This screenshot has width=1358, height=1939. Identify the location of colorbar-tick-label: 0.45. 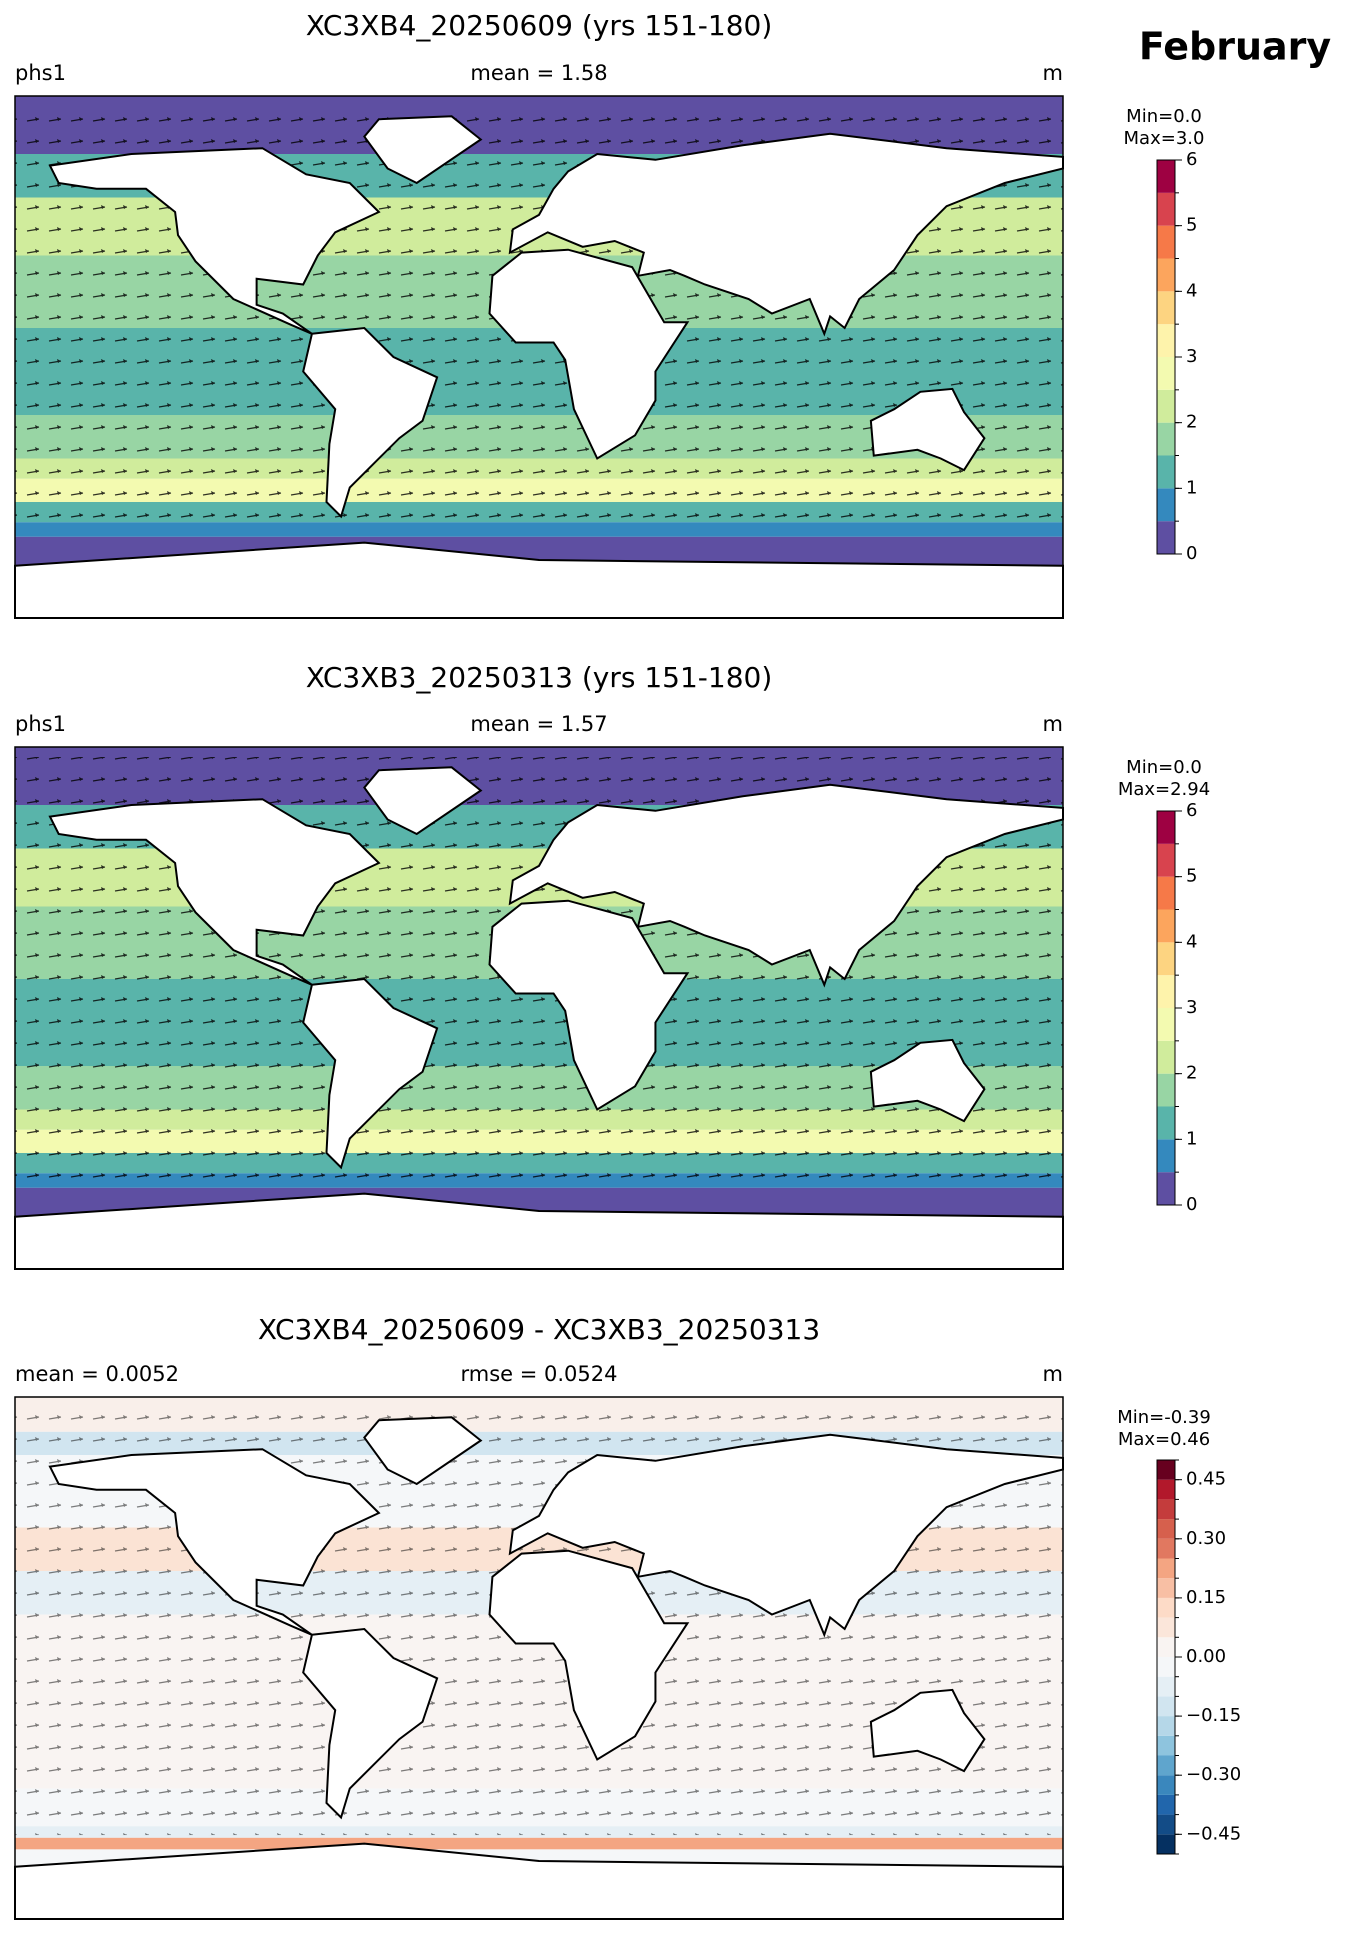
(1206, 1479).